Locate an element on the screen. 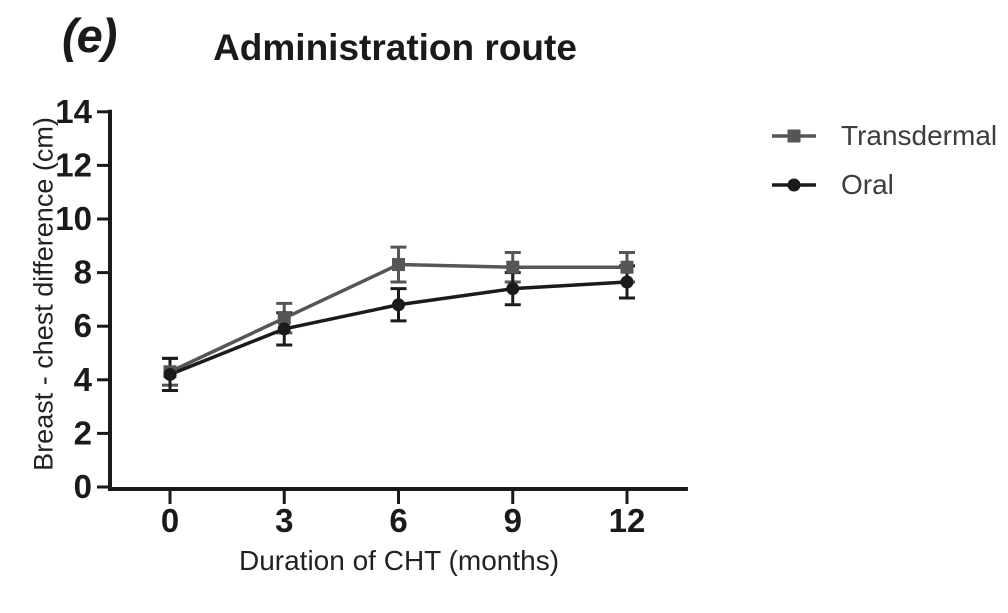 The height and width of the screenshot is (613, 1008). x-tick-label: 9 is located at coordinates (513, 520).